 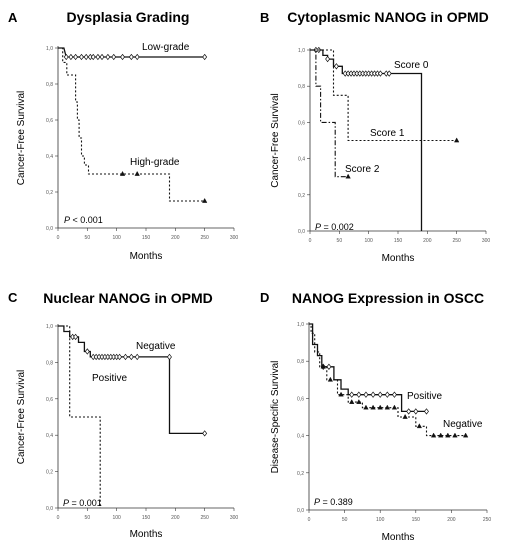 I want to click on y-axis-label: Disease-Specific Survival, so click(x=275, y=417).